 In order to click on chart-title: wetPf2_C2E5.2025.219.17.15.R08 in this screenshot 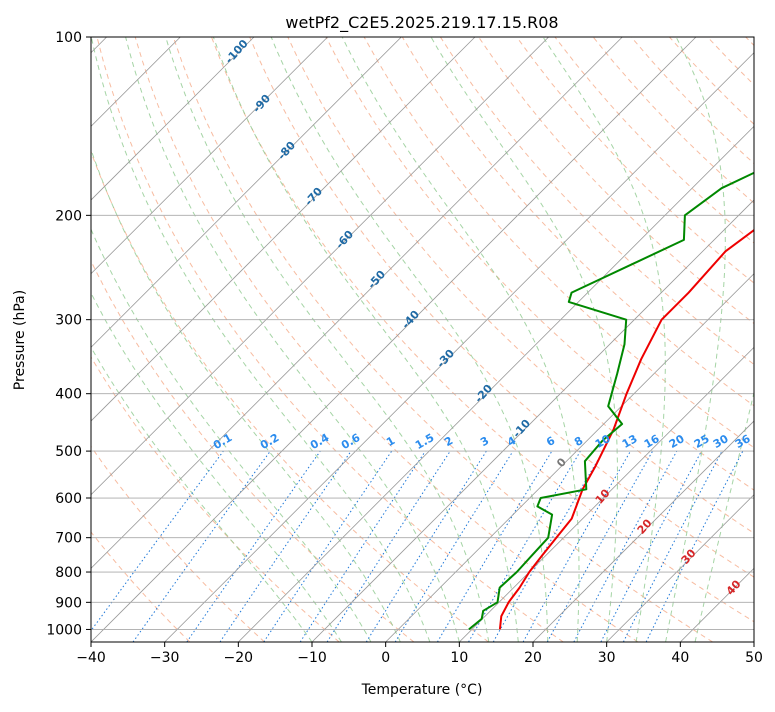, I will do `click(421, 23)`.